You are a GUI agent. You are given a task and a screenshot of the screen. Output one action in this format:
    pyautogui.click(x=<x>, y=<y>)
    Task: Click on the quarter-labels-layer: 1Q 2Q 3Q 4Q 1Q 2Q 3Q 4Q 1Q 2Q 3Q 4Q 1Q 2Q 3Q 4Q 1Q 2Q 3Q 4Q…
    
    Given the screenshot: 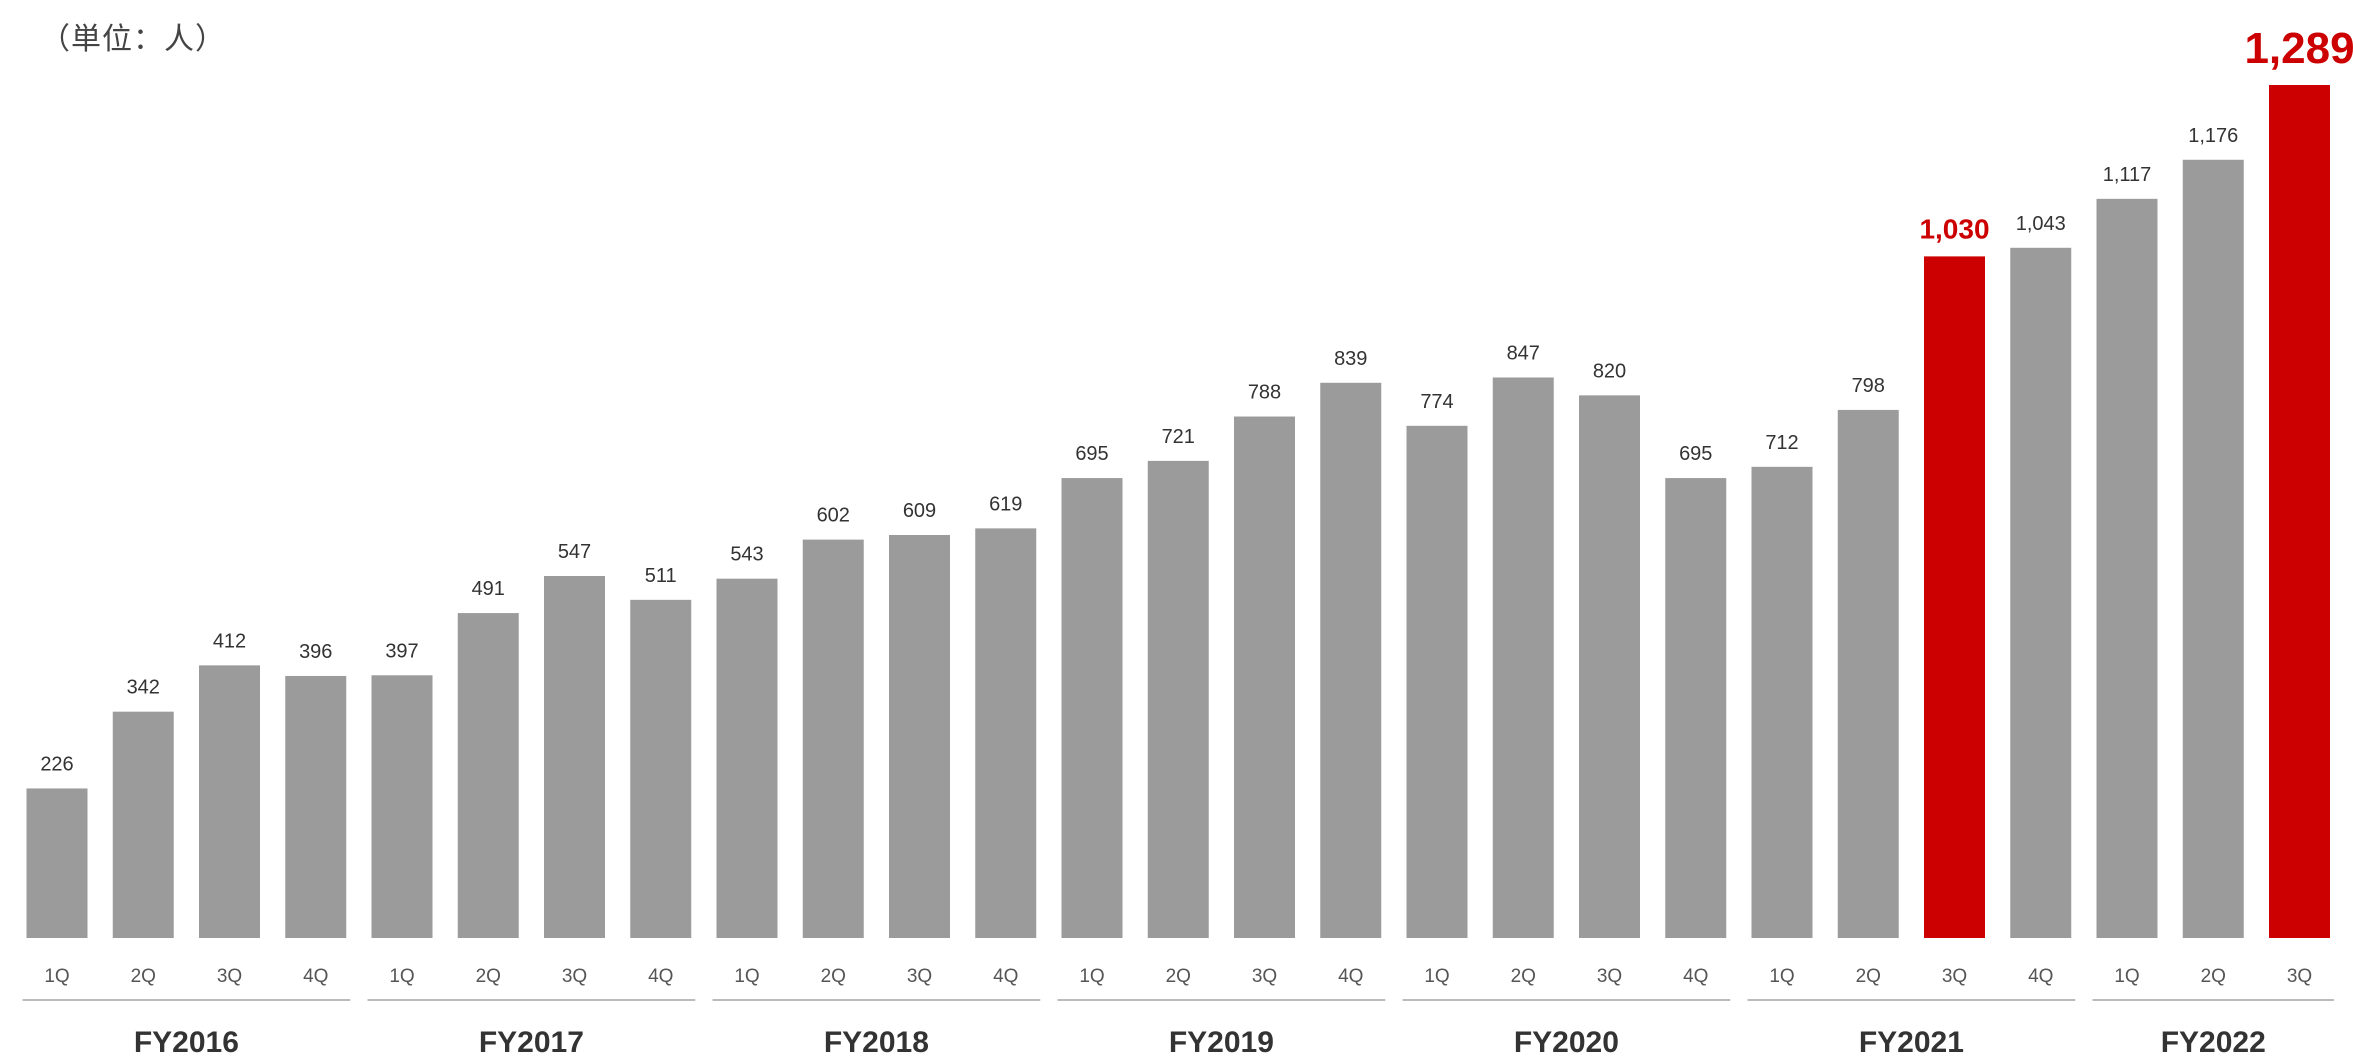 What is the action you would take?
    pyautogui.click(x=1178, y=976)
    